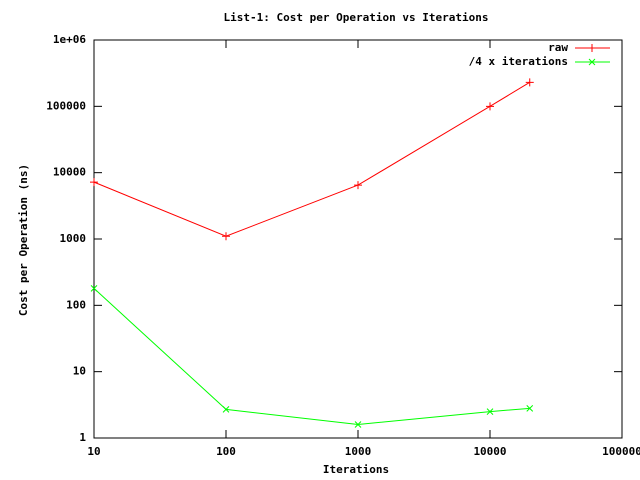  Describe the element at coordinates (76, 304) in the screenshot. I see `y-tick-label: 100` at that location.